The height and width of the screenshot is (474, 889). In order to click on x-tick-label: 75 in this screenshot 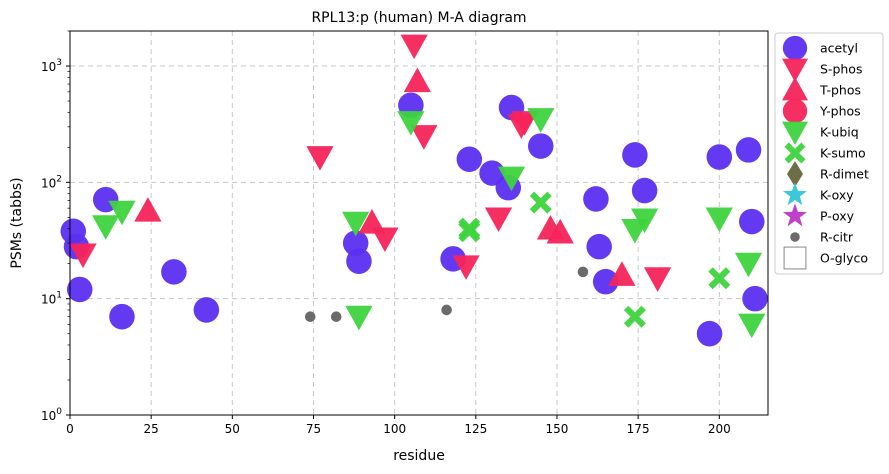, I will do `click(313, 429)`.